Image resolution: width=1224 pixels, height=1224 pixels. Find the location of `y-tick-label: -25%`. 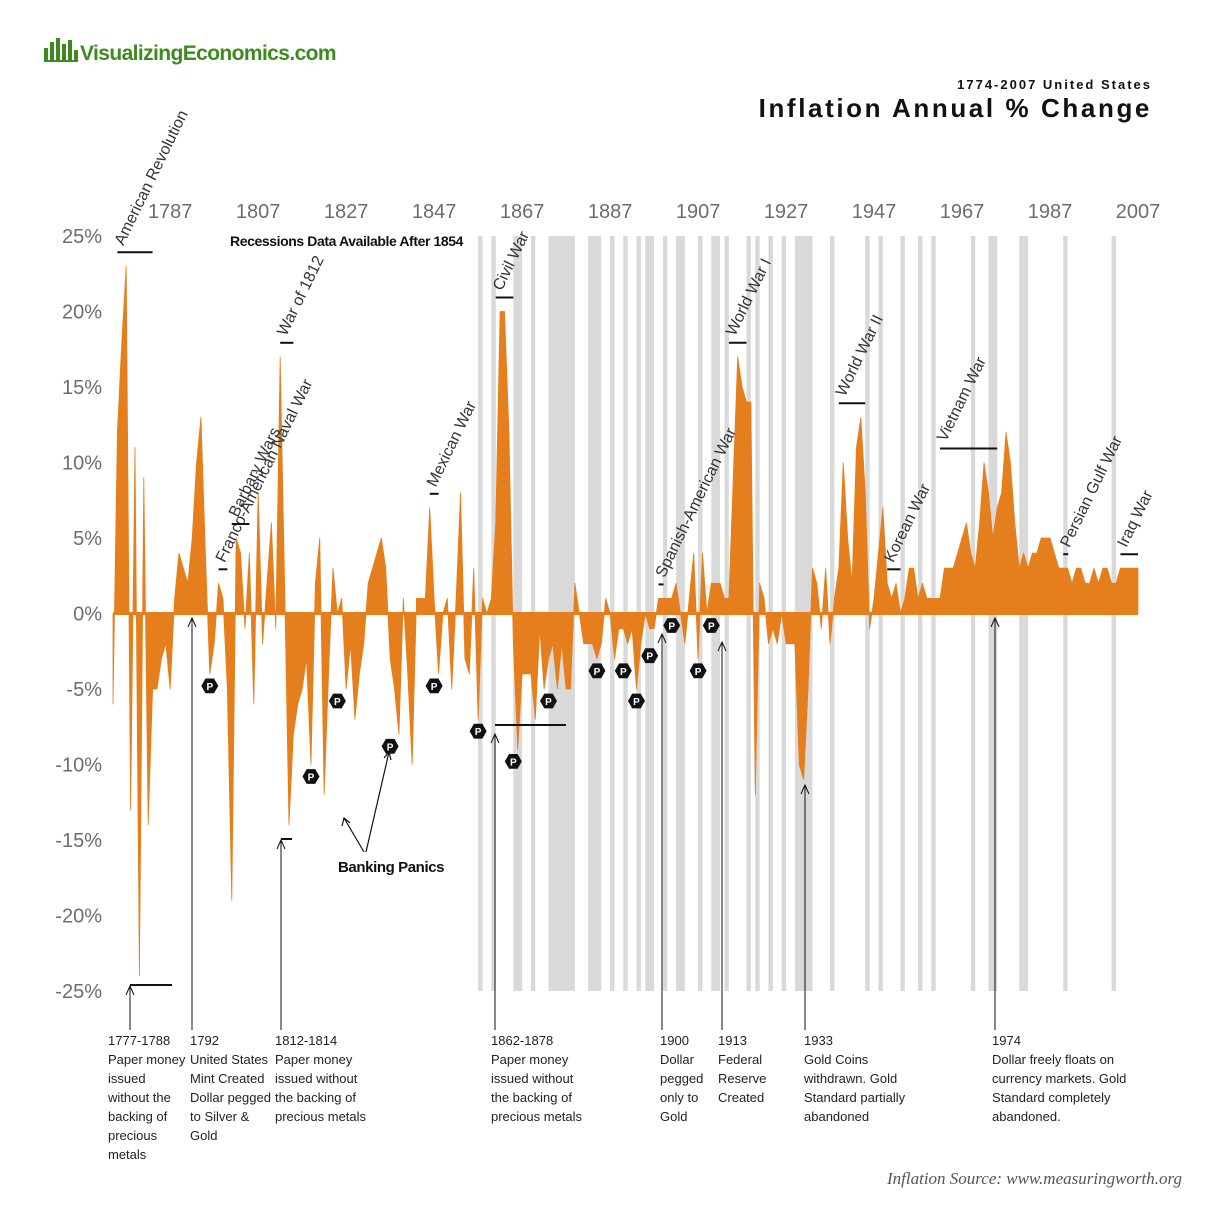

y-tick-label: -25% is located at coordinates (78, 992).